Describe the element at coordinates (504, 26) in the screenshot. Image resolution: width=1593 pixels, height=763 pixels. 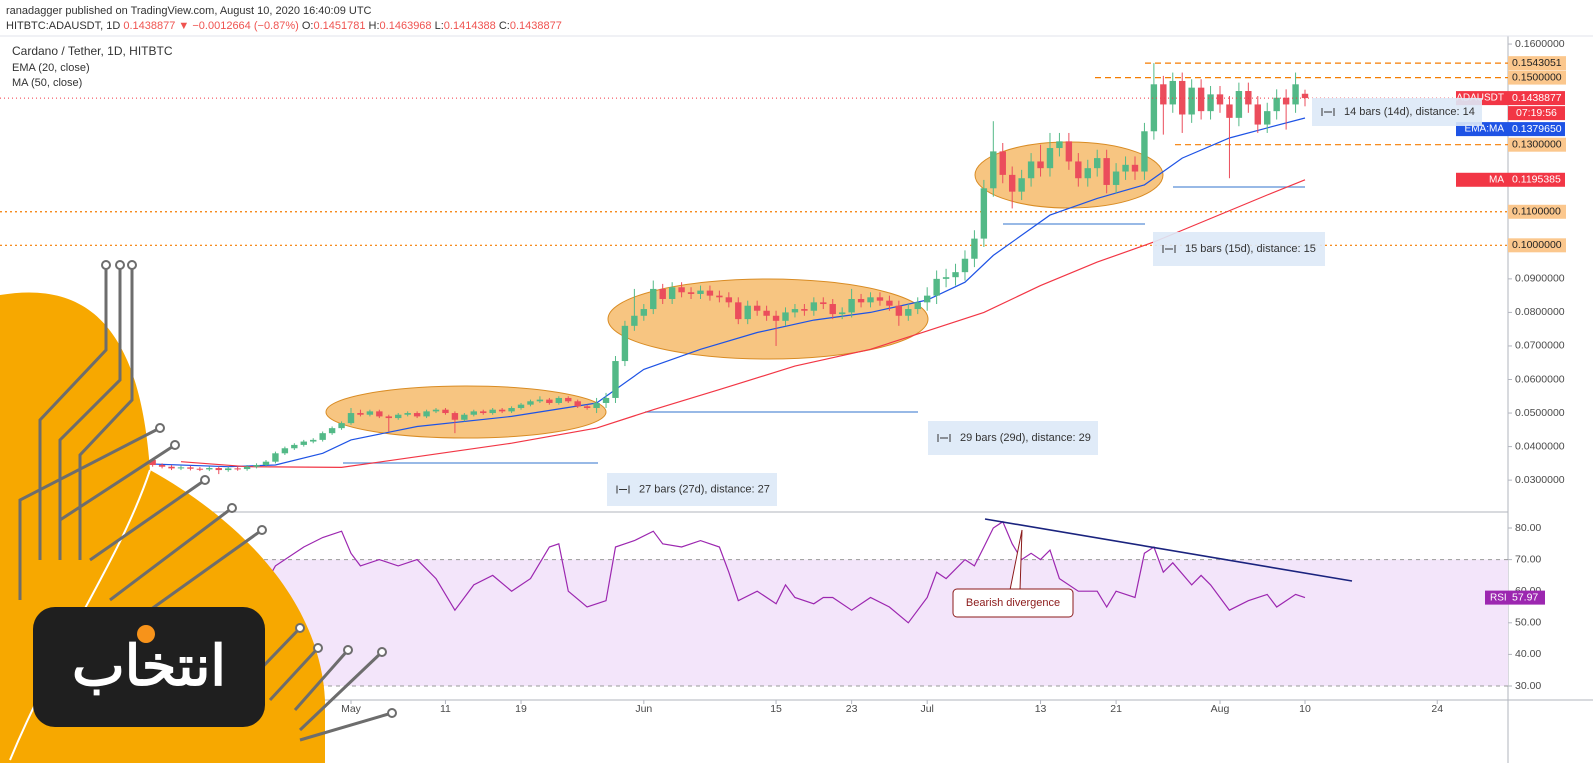
I see `ohlc-label: C:` at that location.